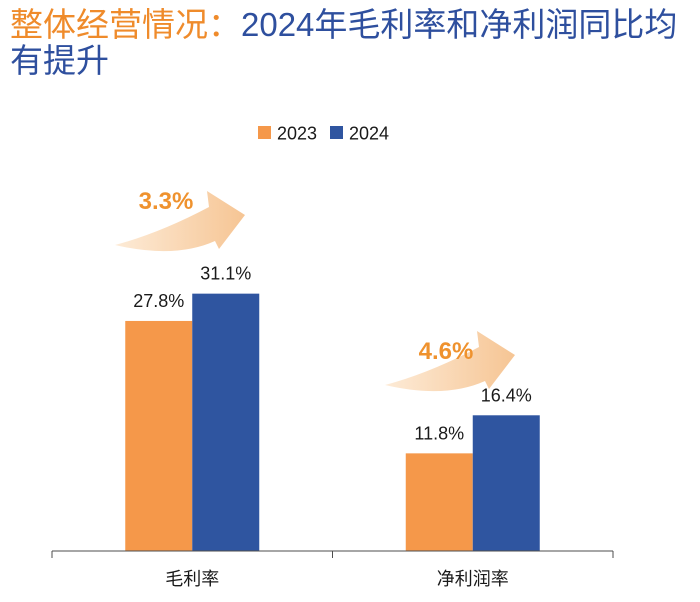  What do you see at coordinates (369, 134) in the screenshot?
I see `legend-label-2024: 2024` at bounding box center [369, 134].